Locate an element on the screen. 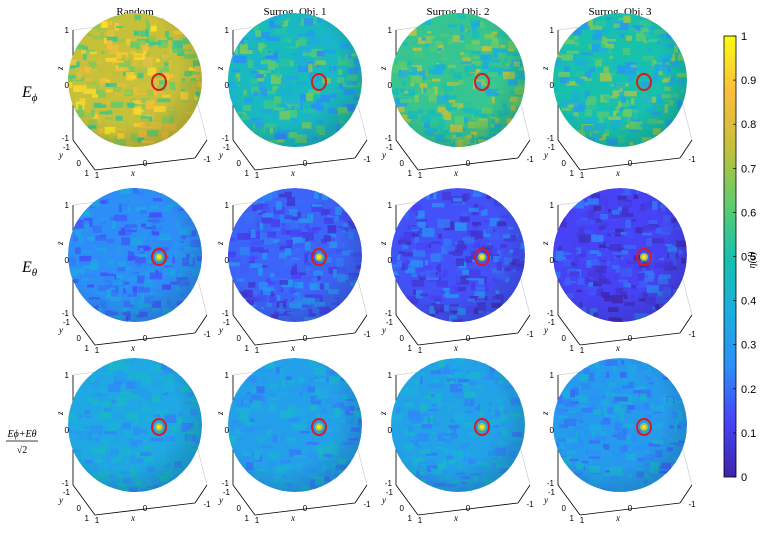  row-label-1: Eϕ is located at coordinates (29, 94).